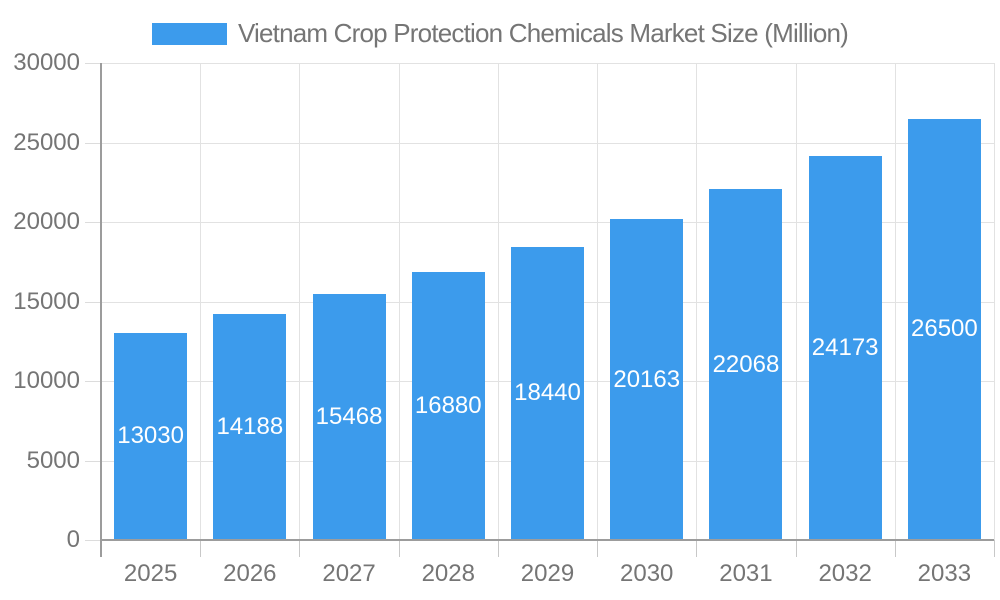 The width and height of the screenshot is (1000, 600). I want to click on bar-value-label: 24173, so click(845, 347).